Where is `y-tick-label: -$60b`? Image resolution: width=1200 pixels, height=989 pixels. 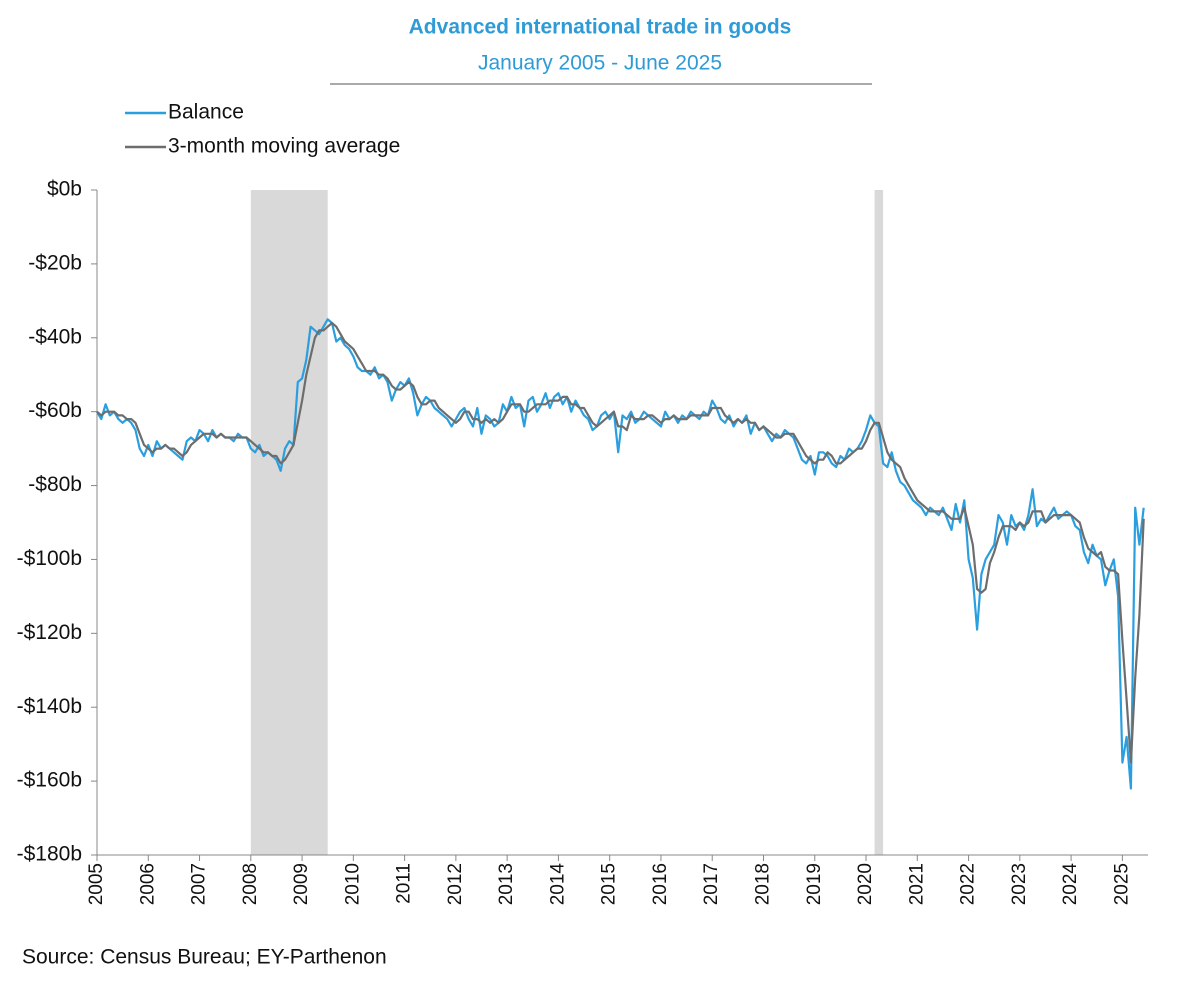 y-tick-label: -$60b is located at coordinates (55, 410).